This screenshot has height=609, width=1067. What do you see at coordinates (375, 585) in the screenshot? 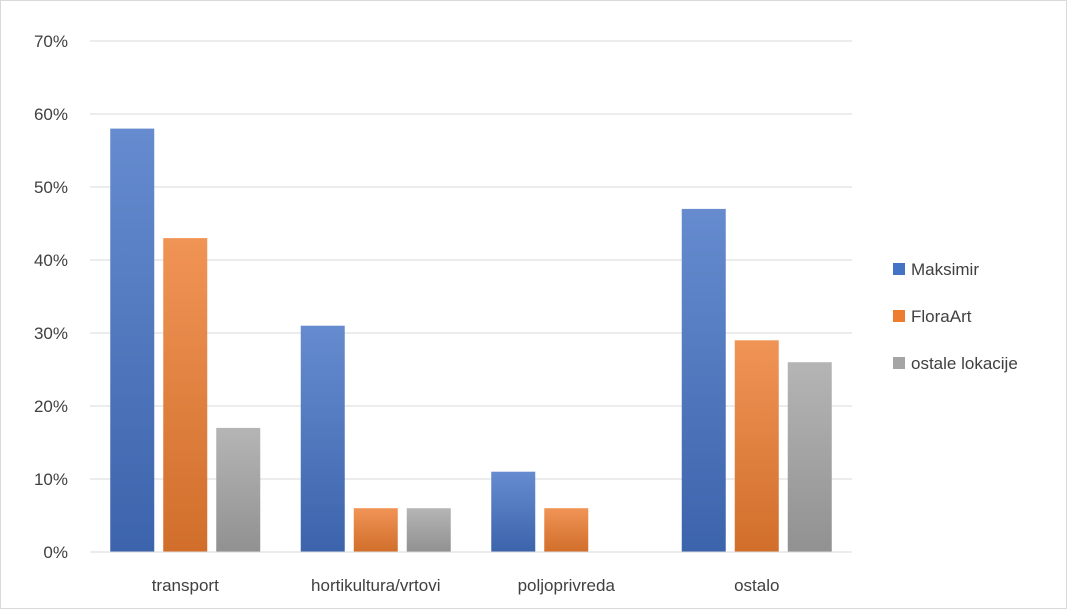
I see `x-tick-label: hortikultura/vrtovi` at bounding box center [375, 585].